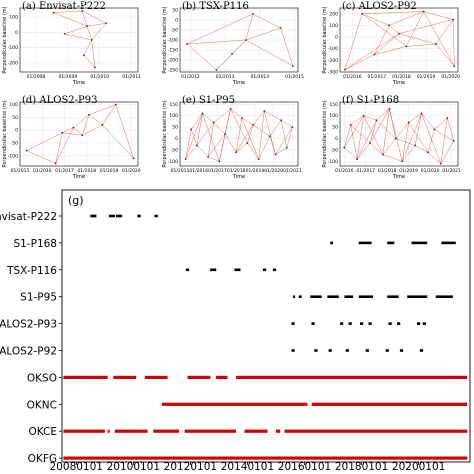  Describe the element at coordinates (379, 6) in the screenshot. I see `panel-c-title: (c) ALOS2-P92` at that location.